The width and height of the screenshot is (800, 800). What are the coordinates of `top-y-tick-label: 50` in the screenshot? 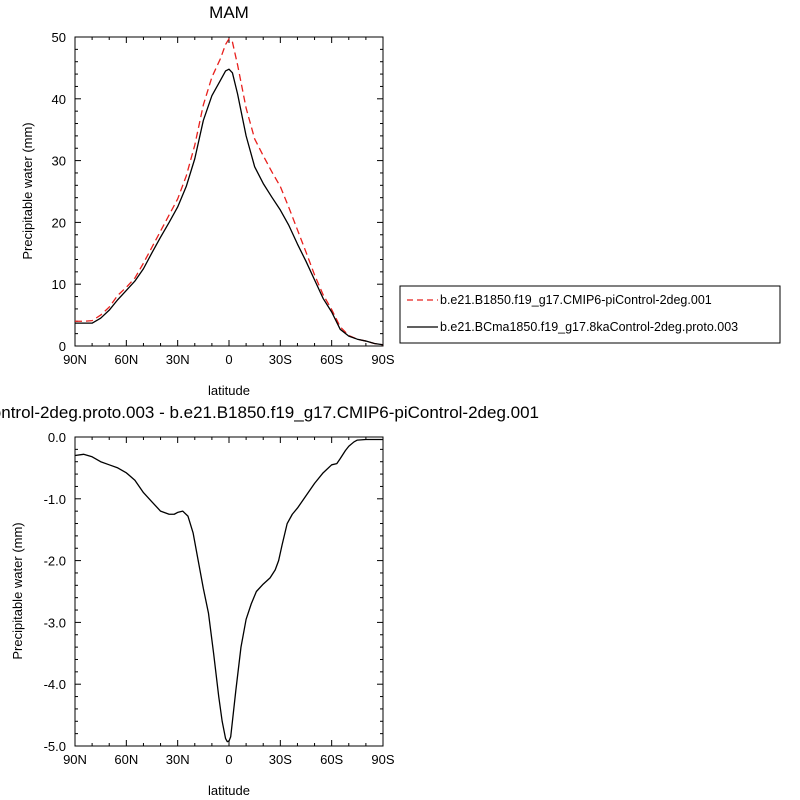 It's located at (59, 37).